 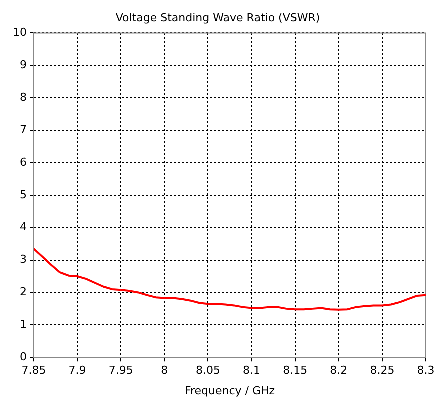 I want to click on x-tick-label: 8.3, so click(x=426, y=371).